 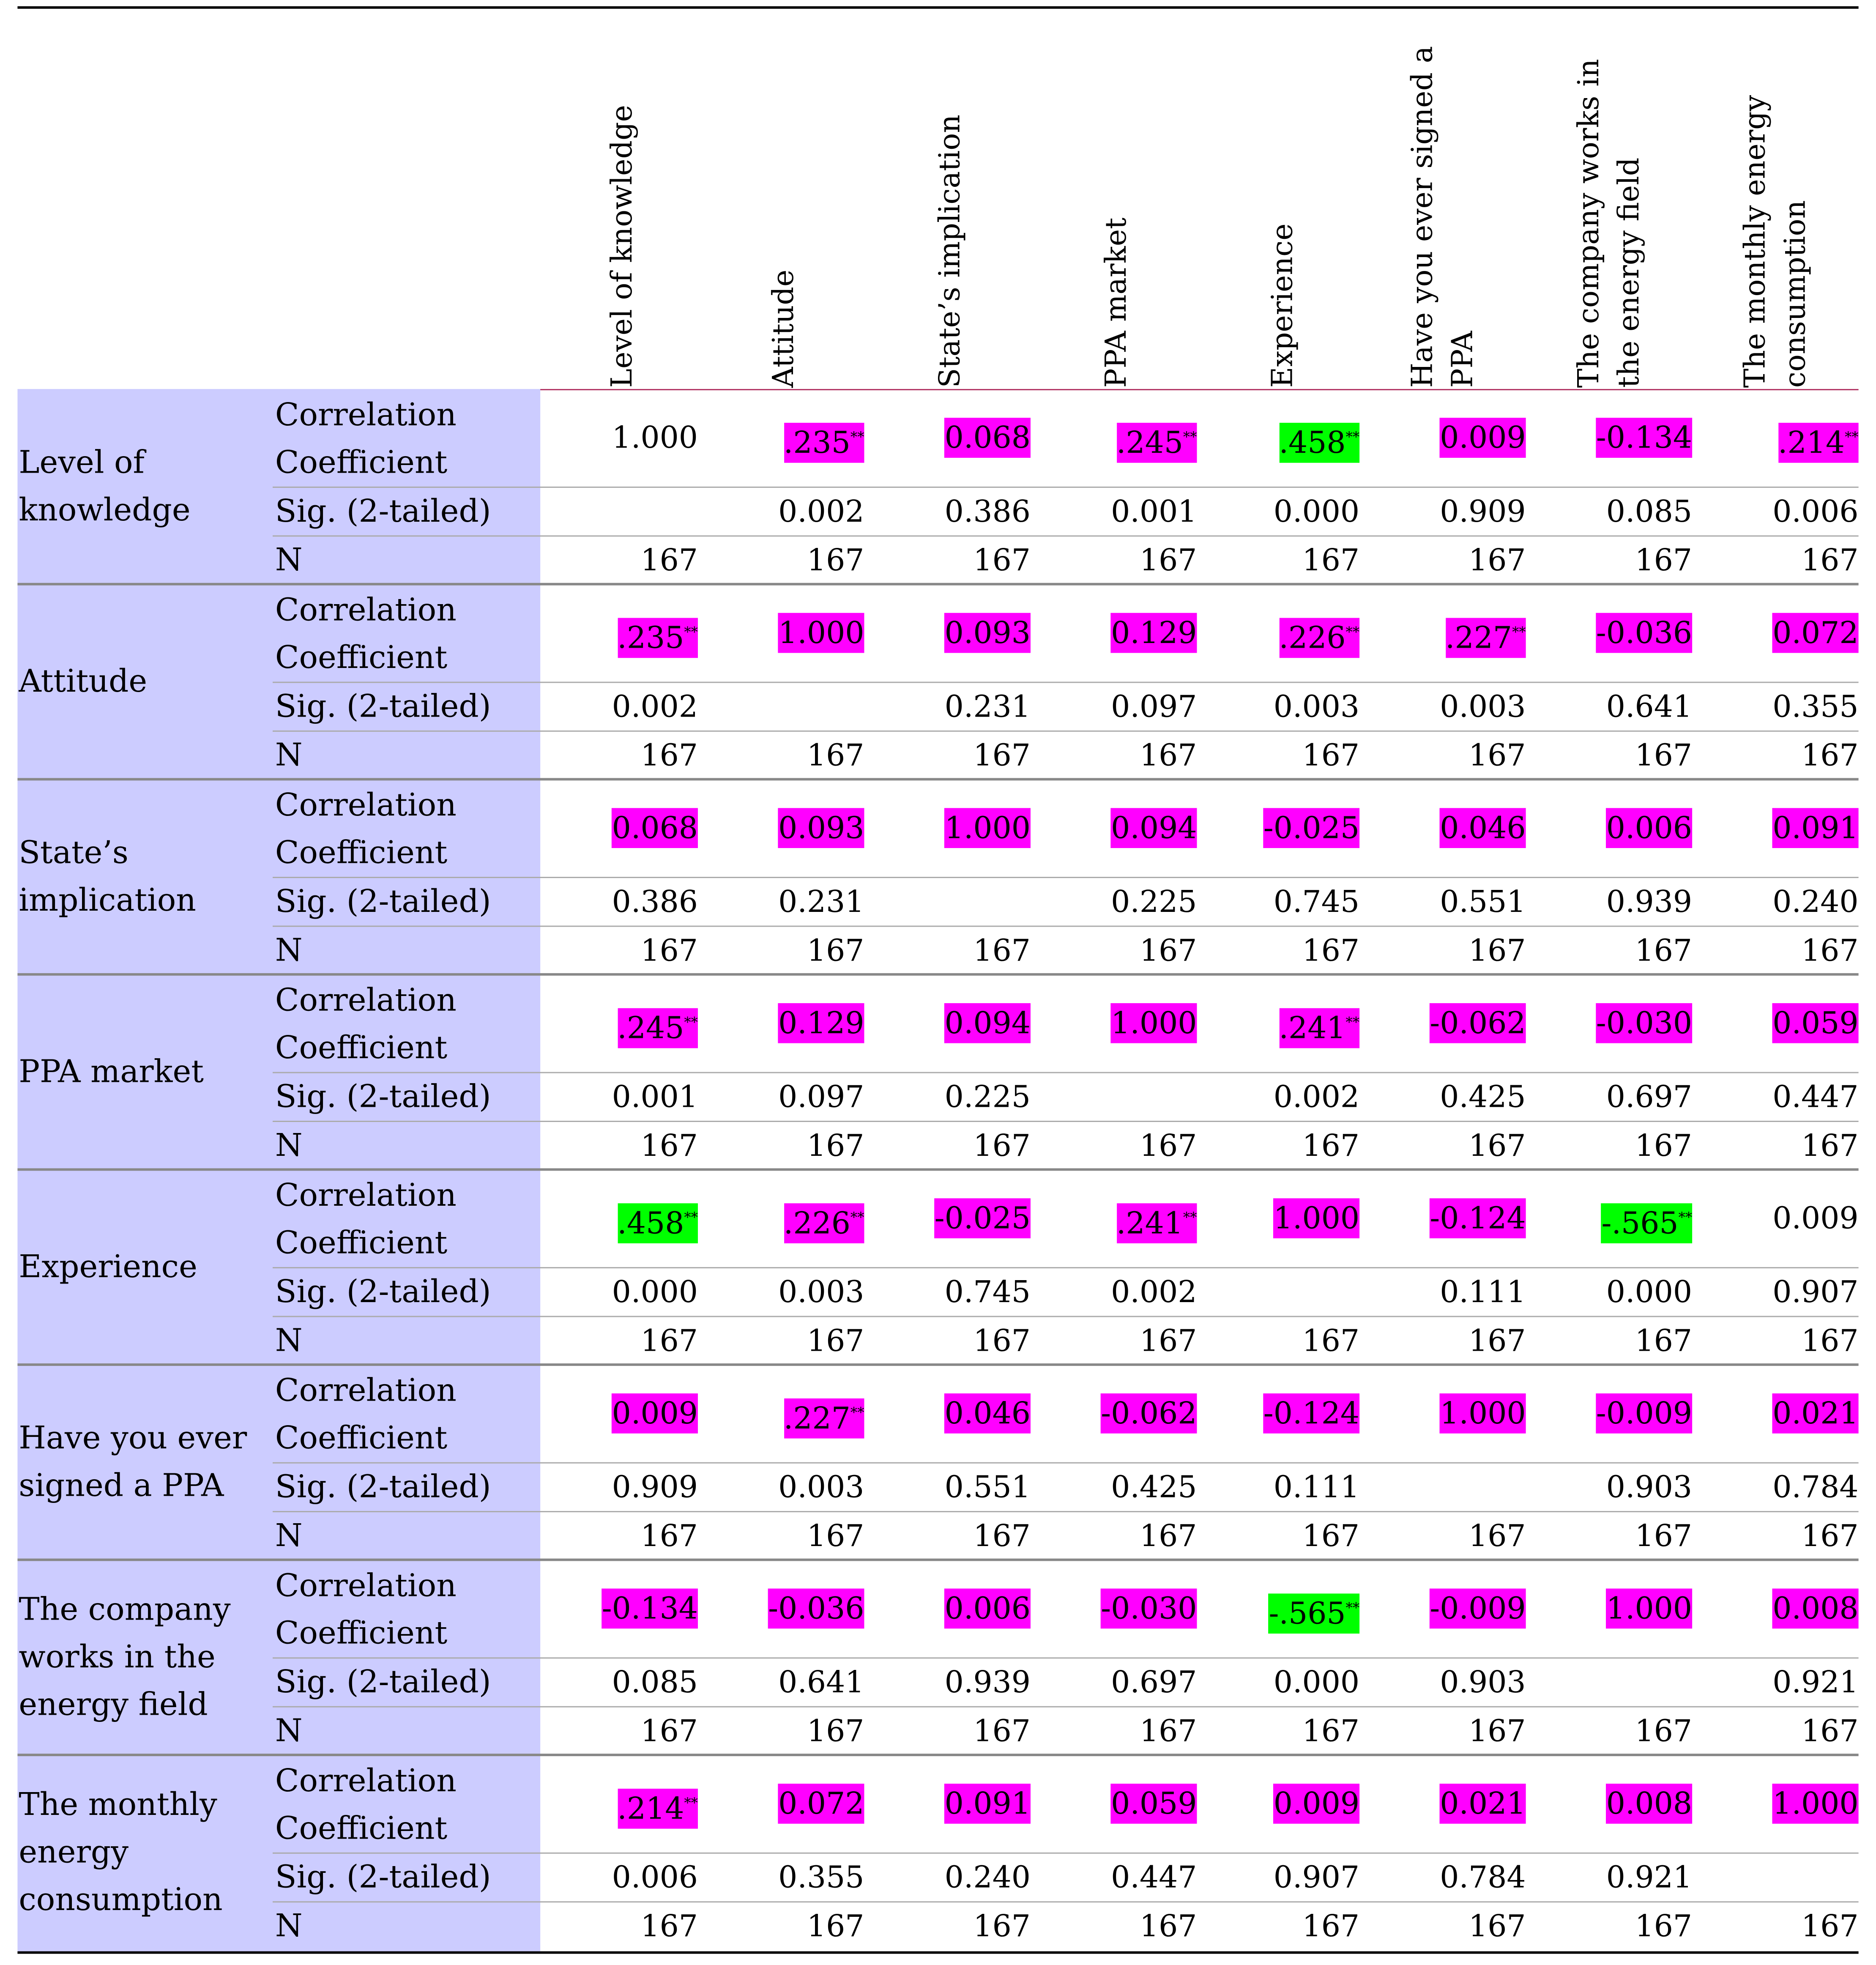 I want to click on corr-value: .214**, so click(x=1818, y=443).